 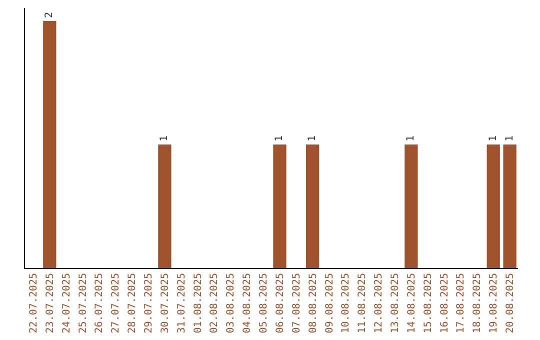 What do you see at coordinates (428, 303) in the screenshot?
I see `x-tick-label: 15.08.2025` at bounding box center [428, 303].